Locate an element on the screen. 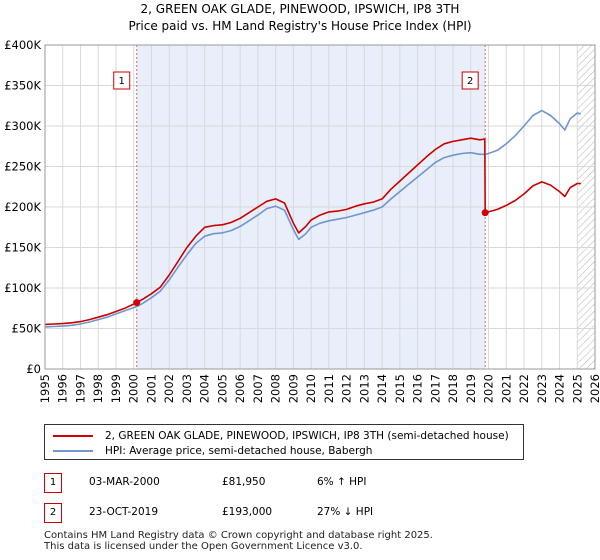 The width and height of the screenshot is (600, 560). y-tick-label: £350K is located at coordinates (22, 86).